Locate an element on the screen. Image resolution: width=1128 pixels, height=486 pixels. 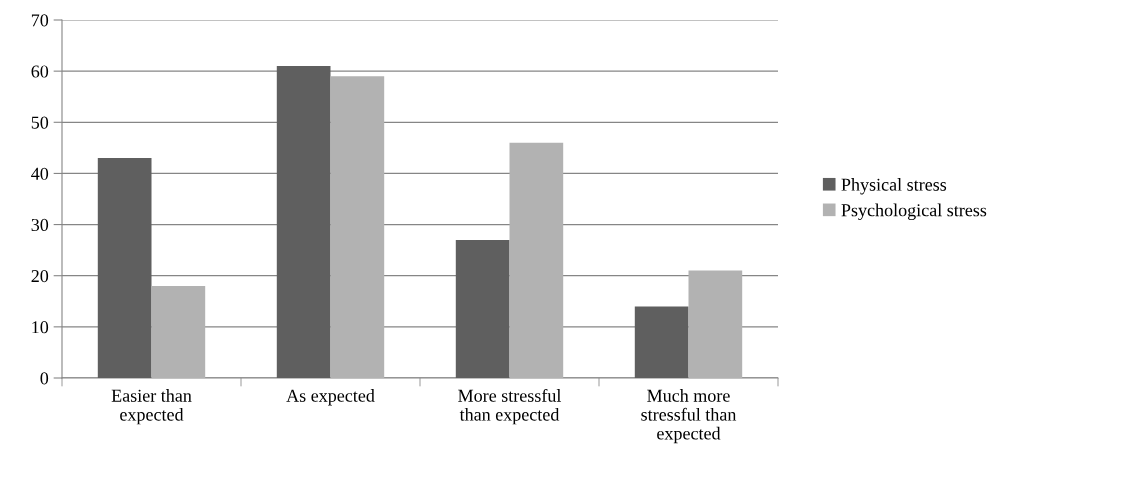
x-tick-label: As expected is located at coordinates (330, 397).